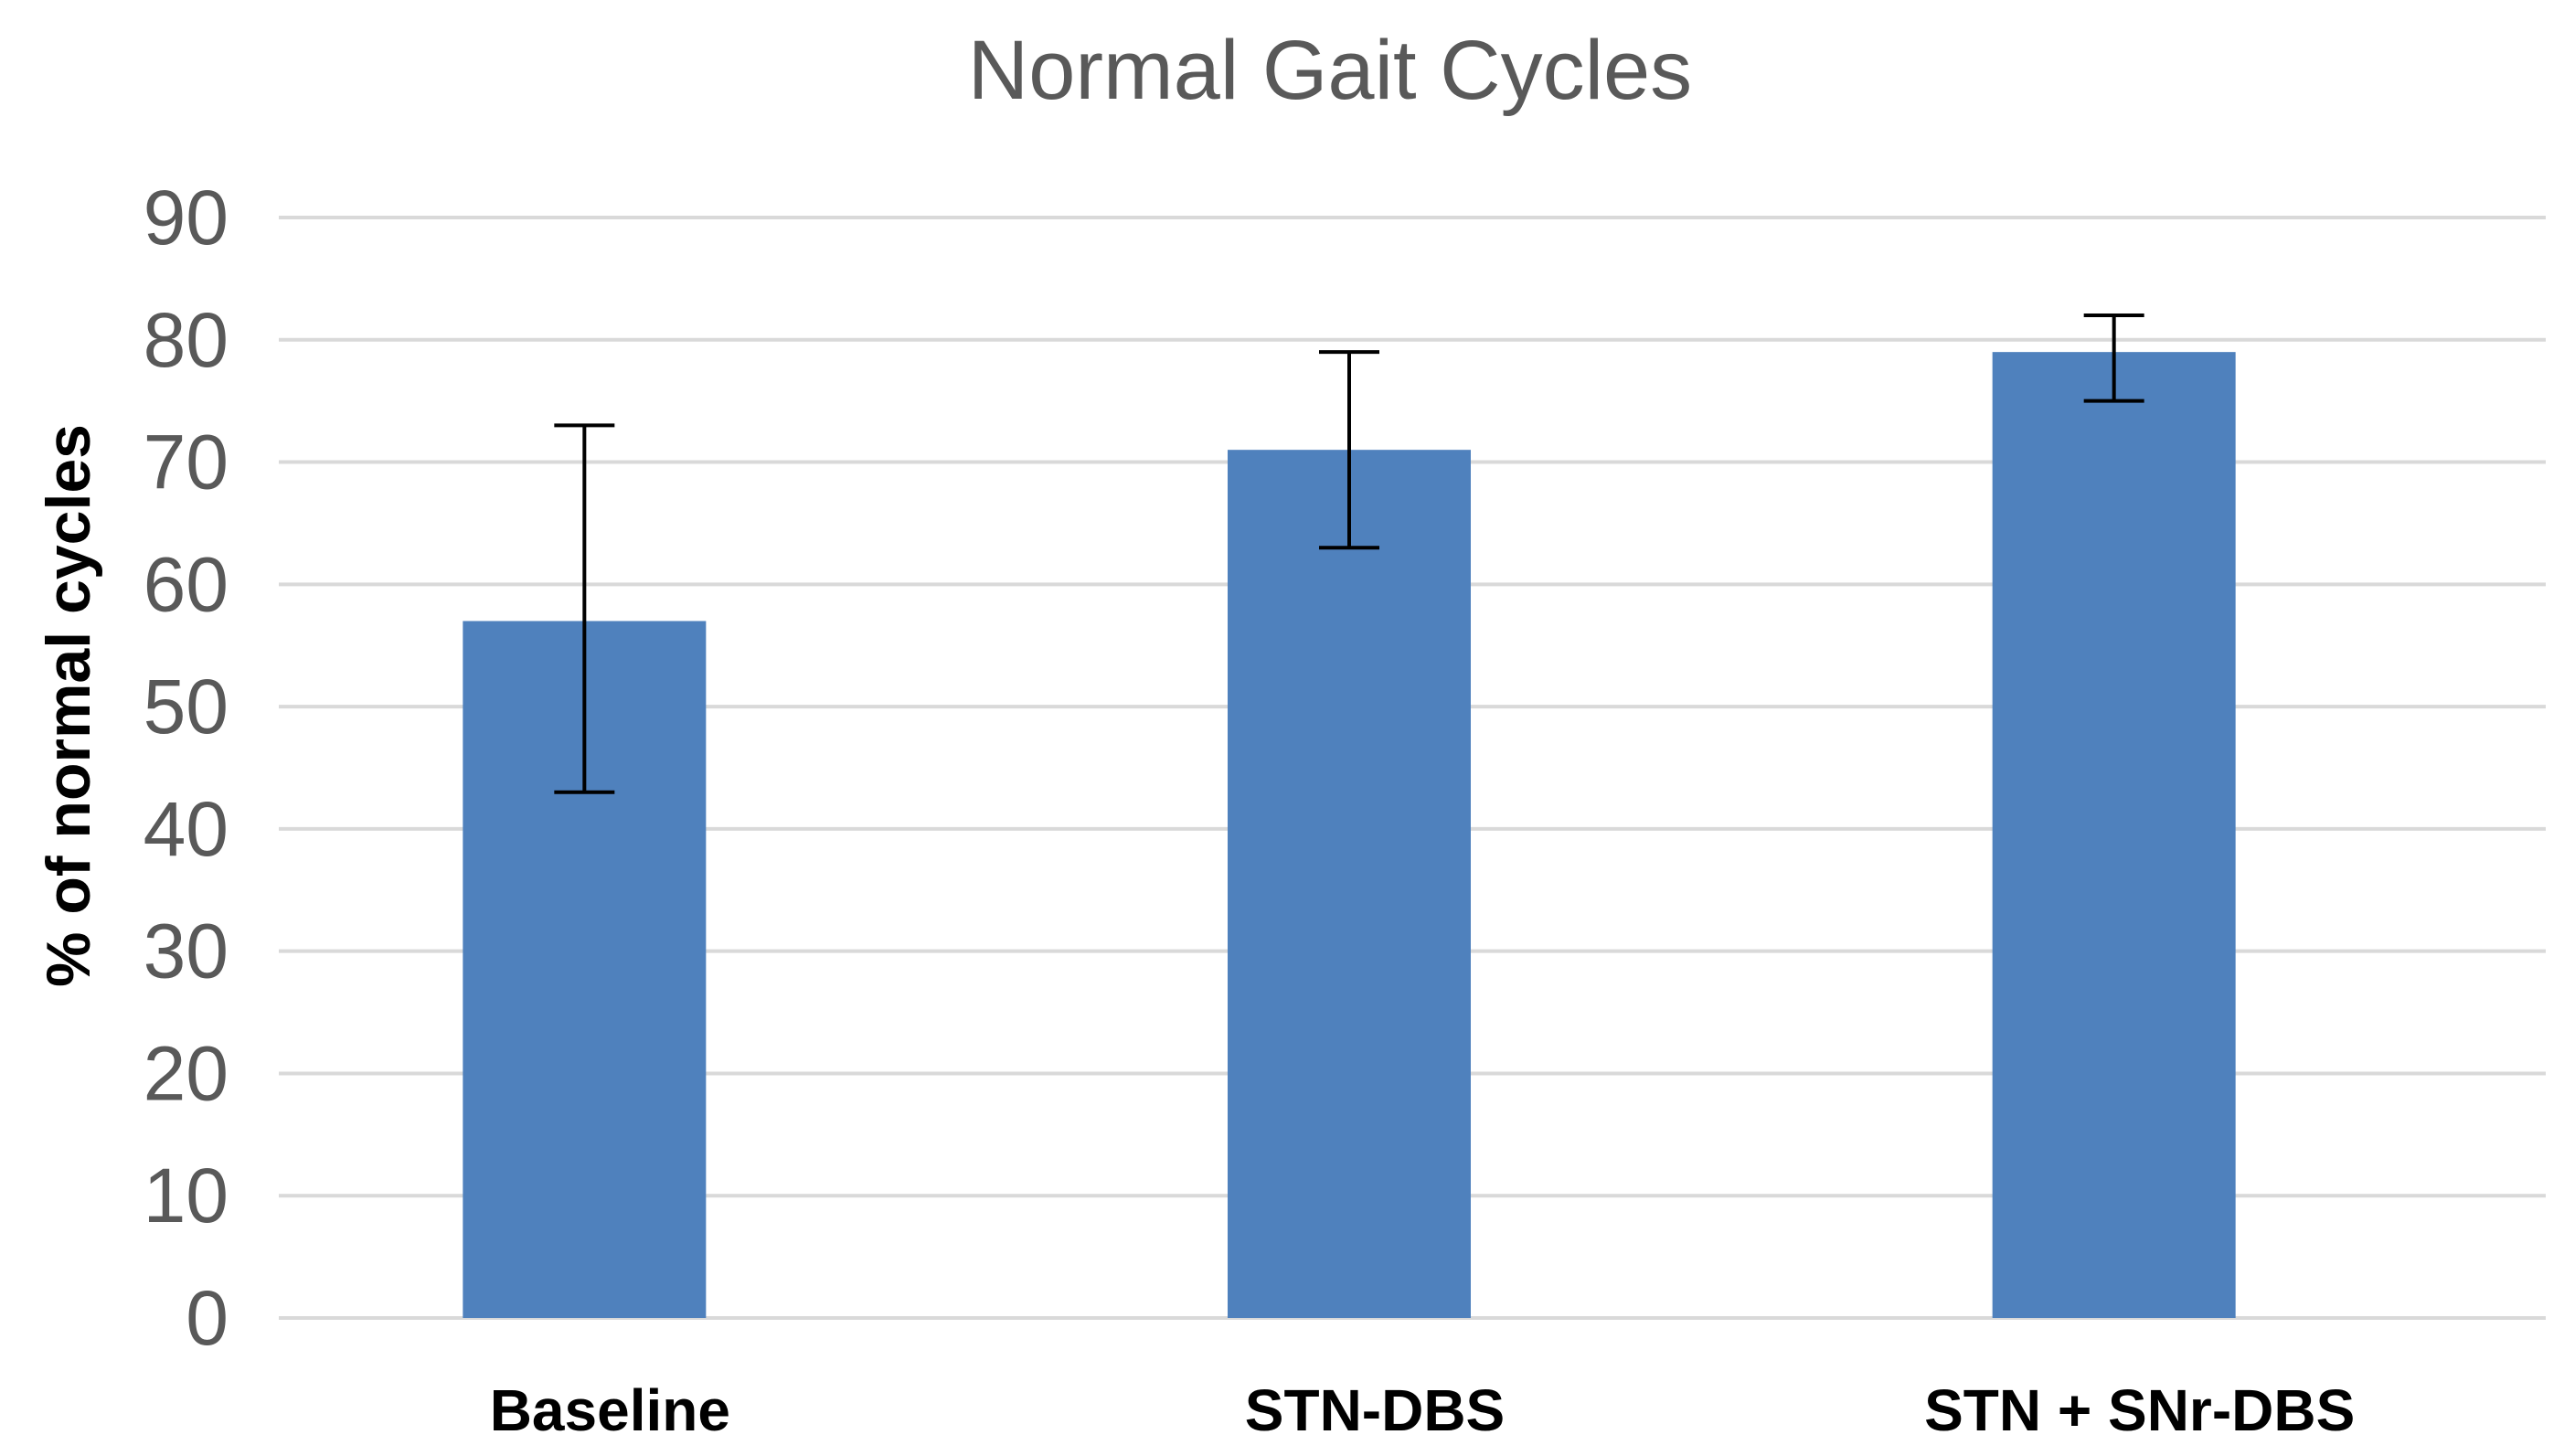 The height and width of the screenshot is (1456, 2575). Describe the element at coordinates (186, 829) in the screenshot. I see `y-tick-label: 40` at that location.